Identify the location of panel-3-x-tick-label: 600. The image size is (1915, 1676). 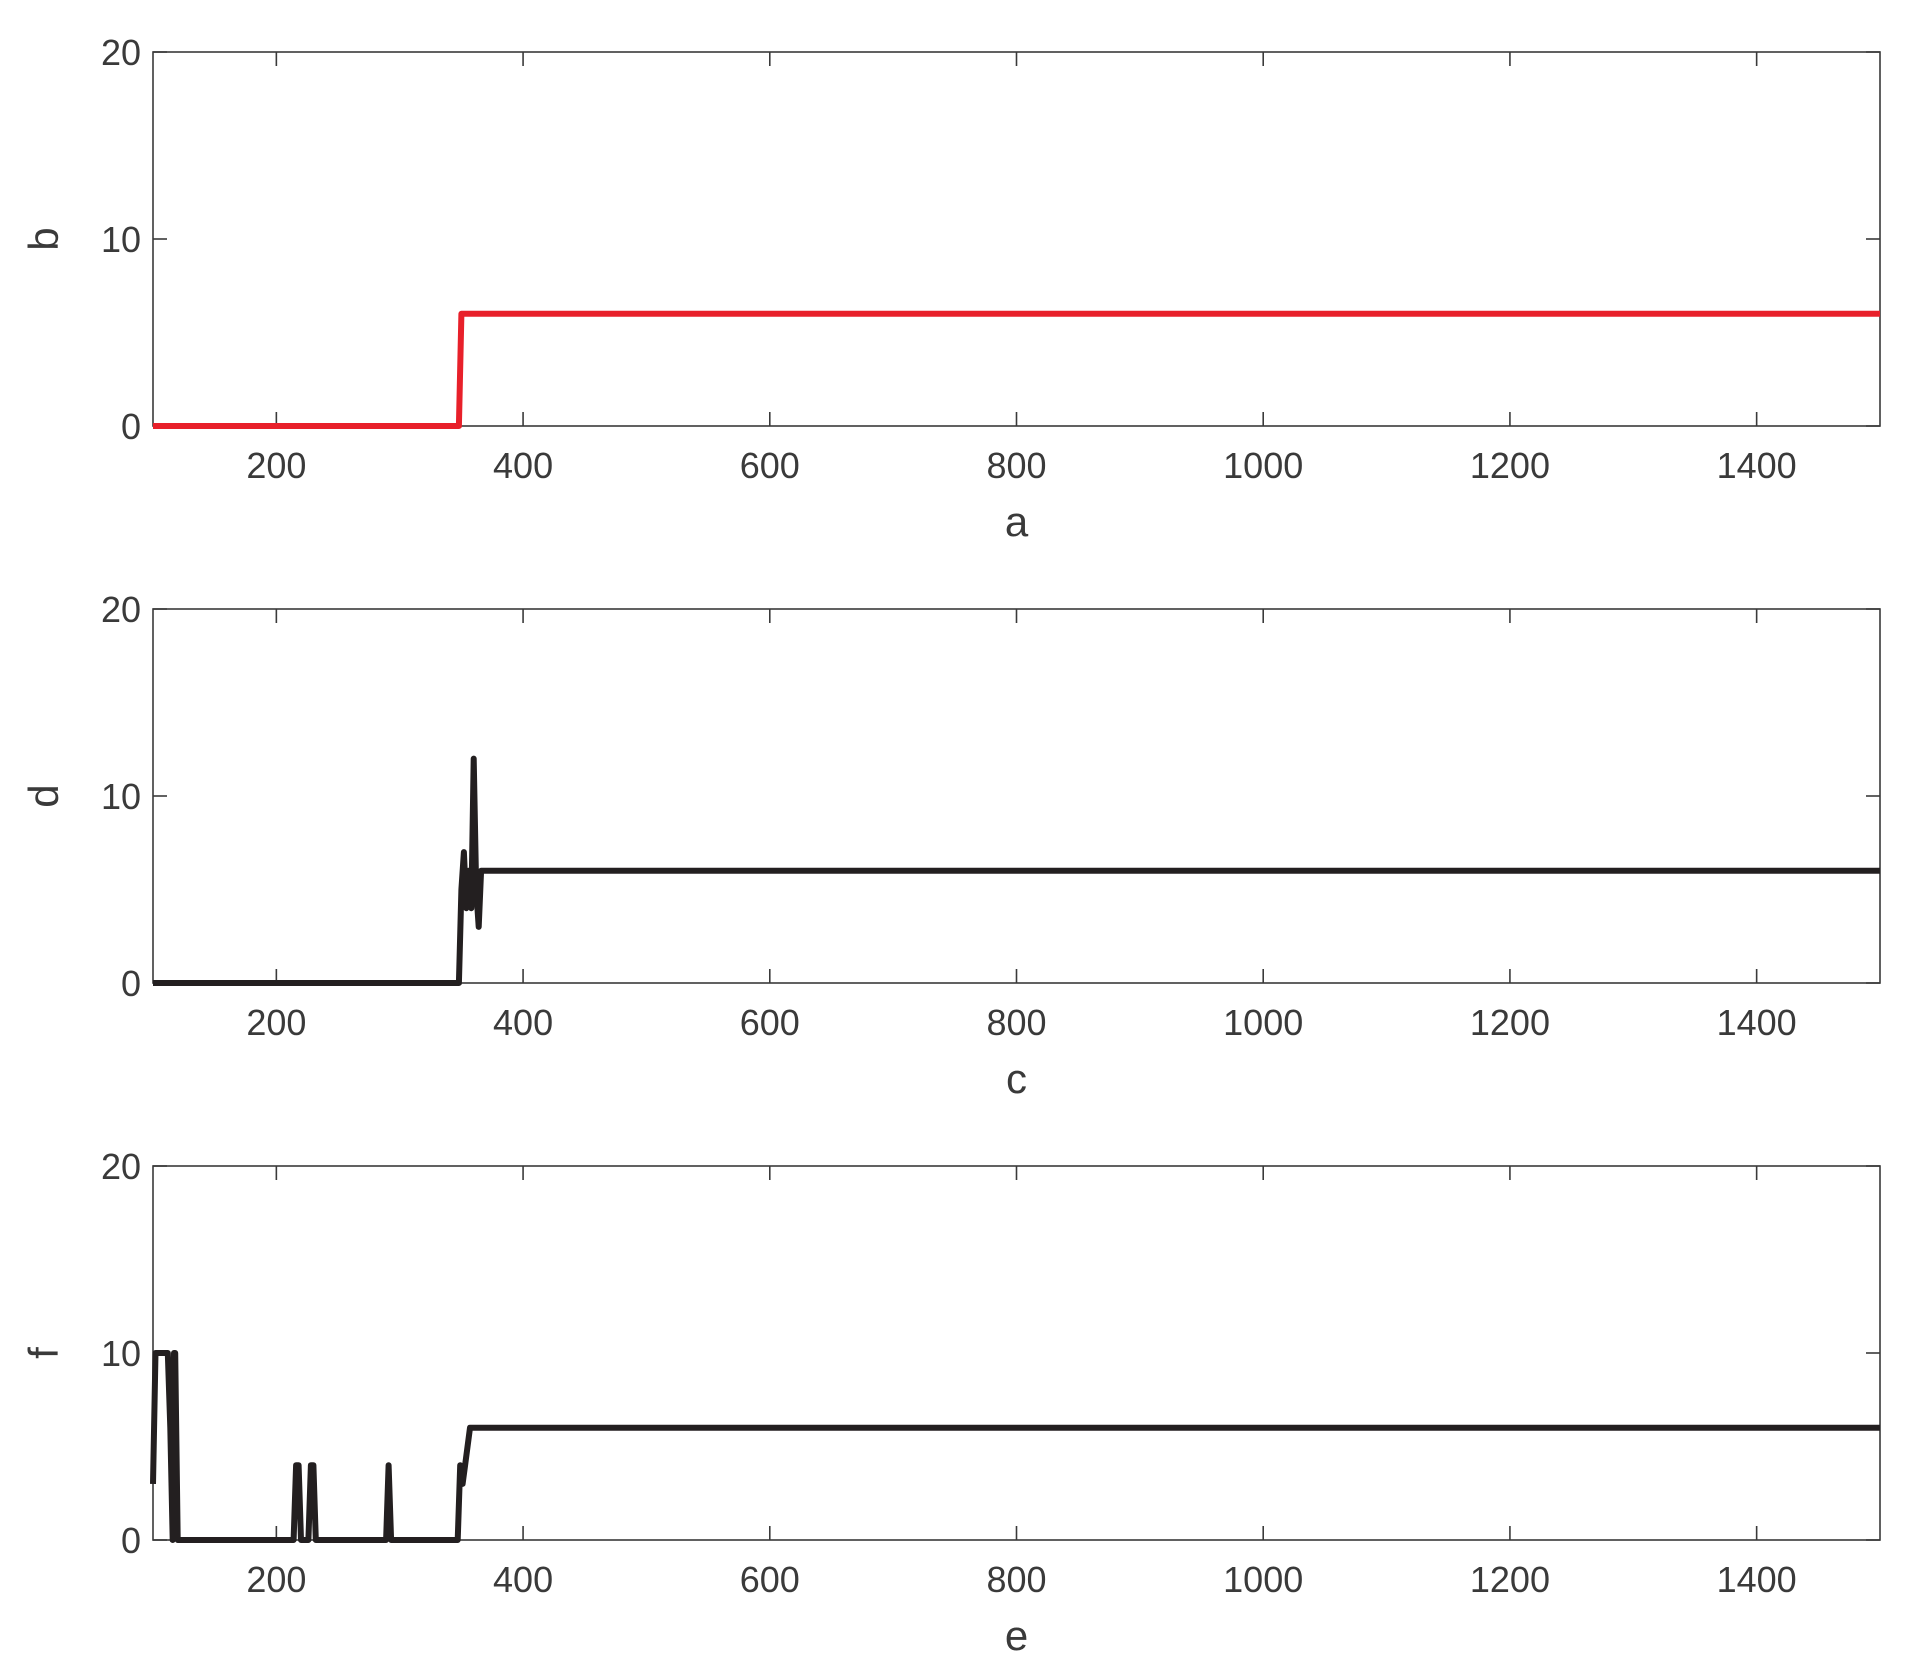
(770, 1579).